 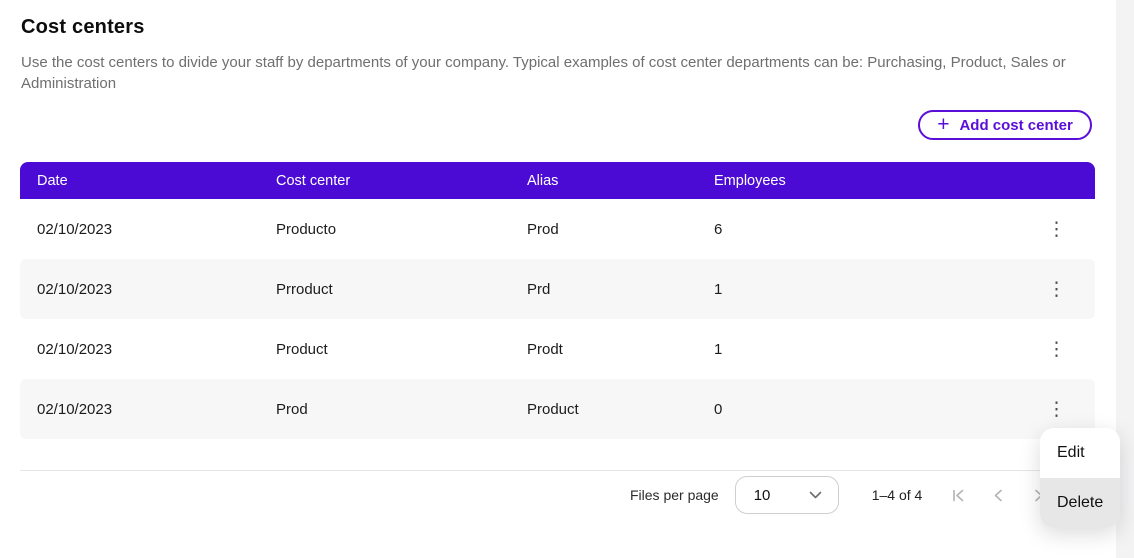 What do you see at coordinates (302, 349) in the screenshot?
I see `cell-cost-center: Product` at bounding box center [302, 349].